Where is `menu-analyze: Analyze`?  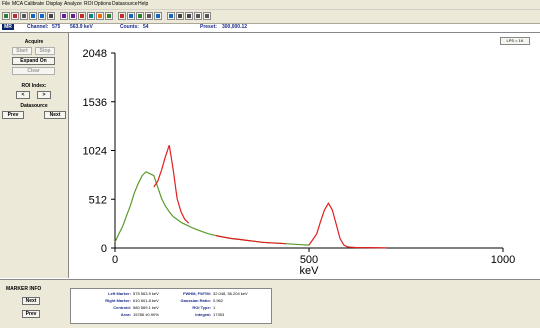 menu-analyze: Analyze is located at coordinates (73, 4).